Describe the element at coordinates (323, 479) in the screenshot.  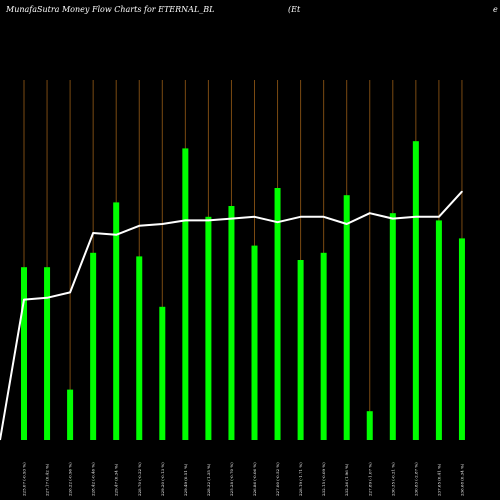
I see `x-tick-label: 232.15 (-0.09 %)` at that location.